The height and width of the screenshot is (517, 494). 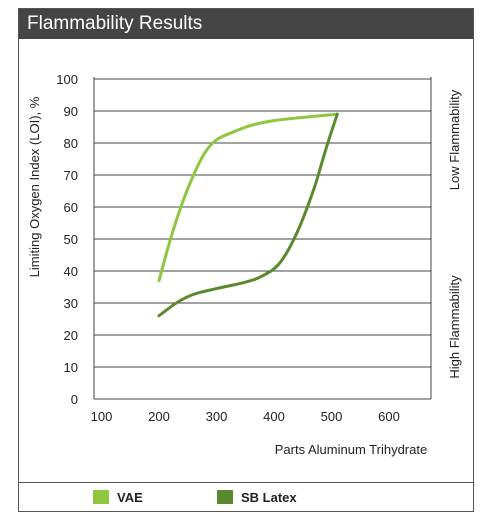 I want to click on legend-label-sb-latex: SB Latex, so click(x=269, y=497).